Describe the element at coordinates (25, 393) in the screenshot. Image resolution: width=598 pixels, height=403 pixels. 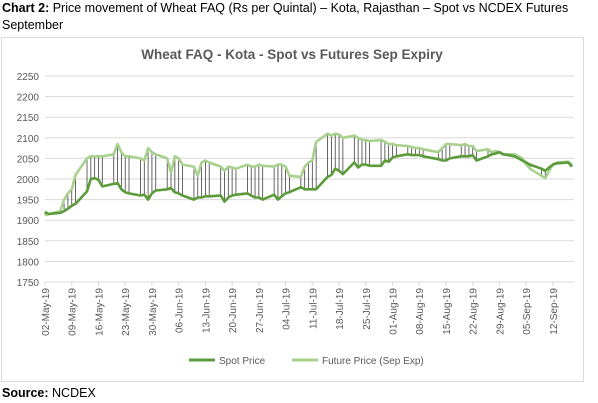
I see `source-label: Source:` at that location.